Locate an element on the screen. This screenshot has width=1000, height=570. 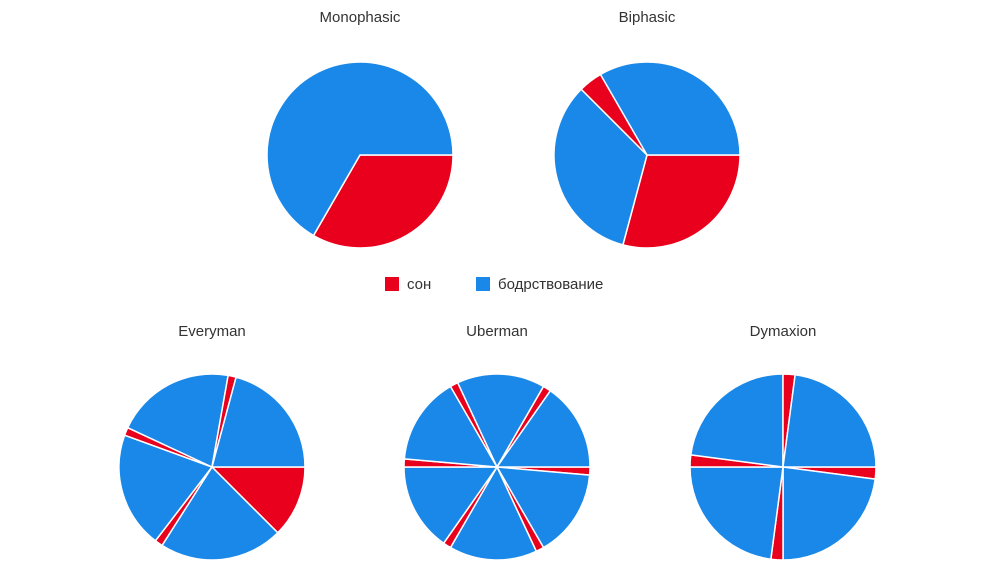
pie-title: Uberman is located at coordinates (497, 331).